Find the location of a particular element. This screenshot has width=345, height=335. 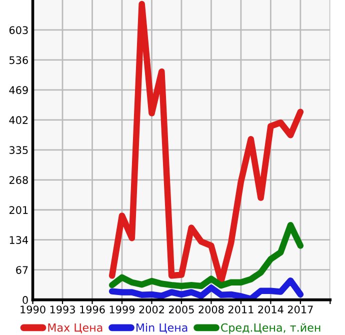

x-tick-label: 2002 is located at coordinates (151, 310).